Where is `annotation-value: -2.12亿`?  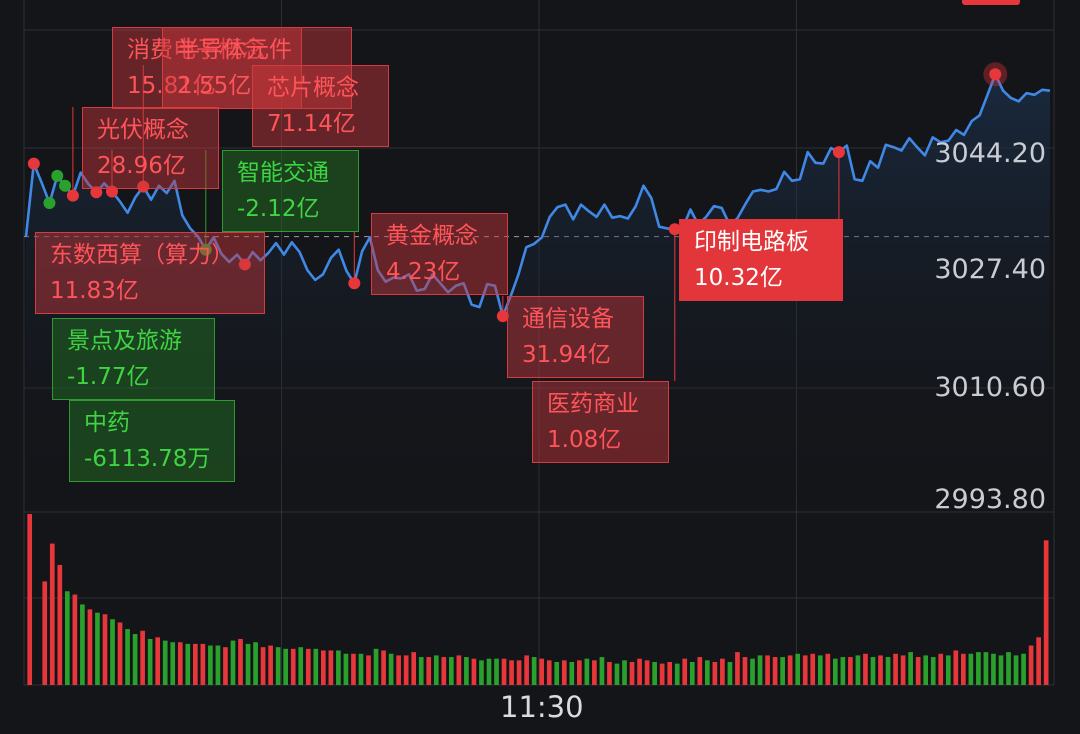
annotation-value: -2.12亿 is located at coordinates (278, 209).